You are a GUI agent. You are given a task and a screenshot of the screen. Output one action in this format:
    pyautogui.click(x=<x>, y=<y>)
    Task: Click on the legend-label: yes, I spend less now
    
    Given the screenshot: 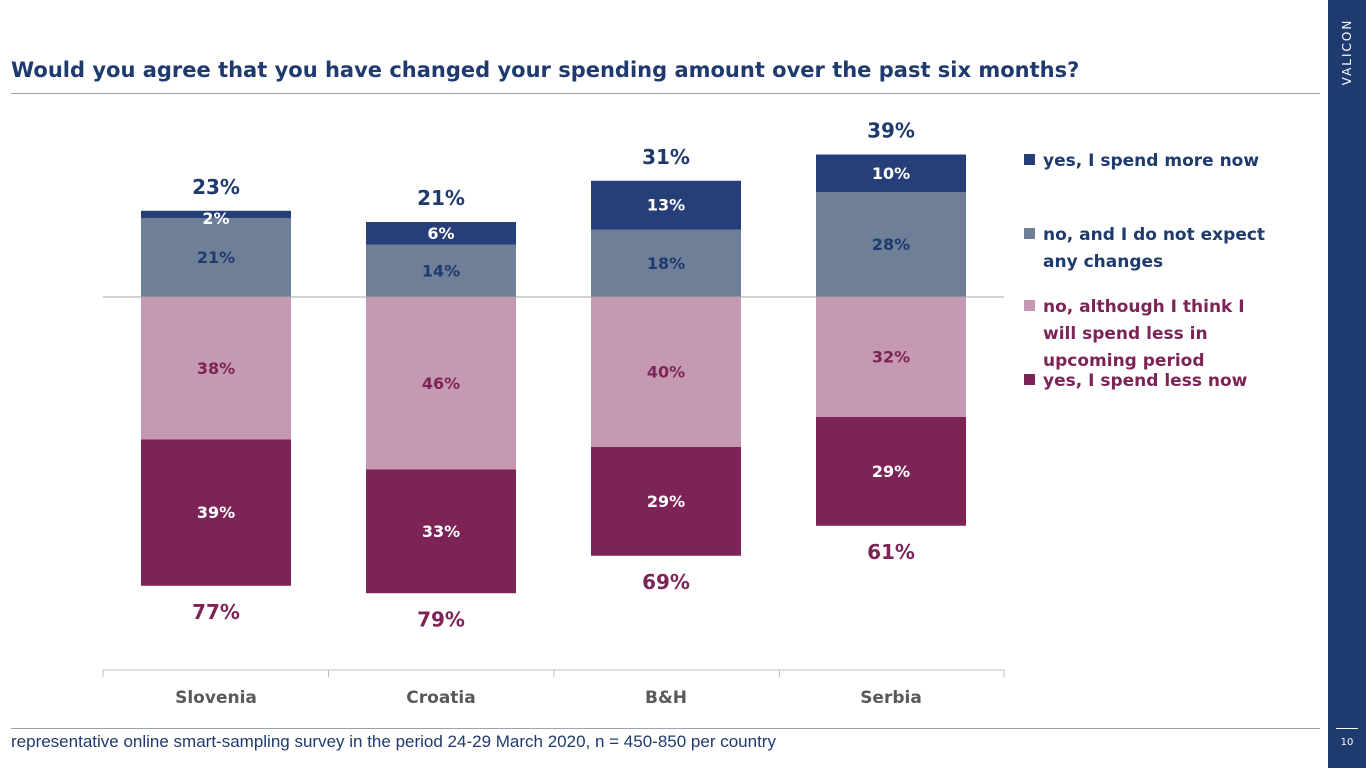 What is the action you would take?
    pyautogui.click(x=1145, y=381)
    